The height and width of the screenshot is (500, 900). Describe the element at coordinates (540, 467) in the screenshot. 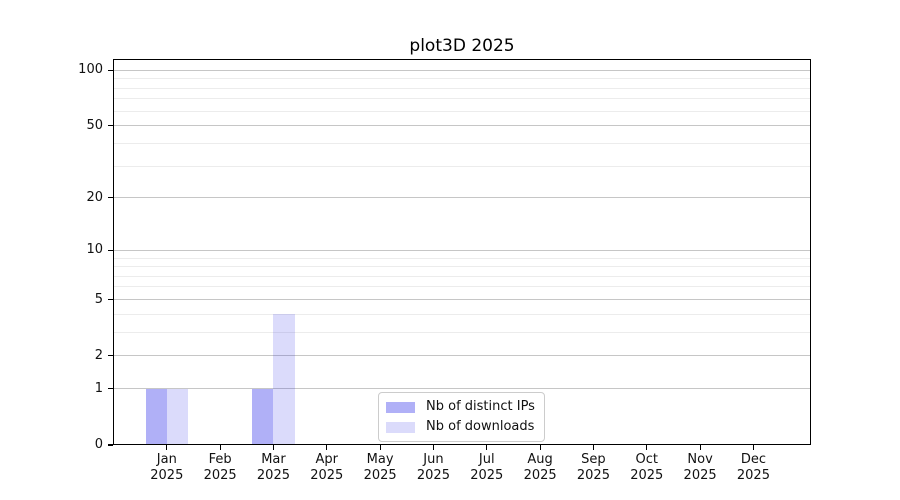

I see `x-tick-label: Aug 2025` at that location.